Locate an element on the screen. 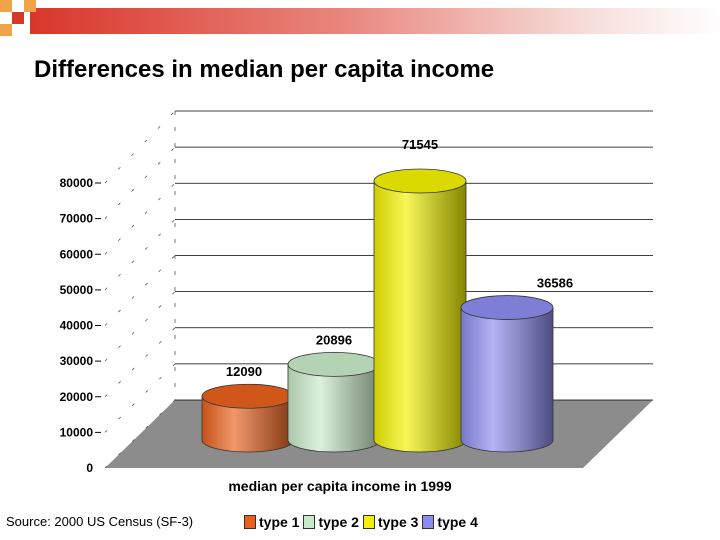 The image size is (720, 540). header-gradient-bar is located at coordinates (375, 21).